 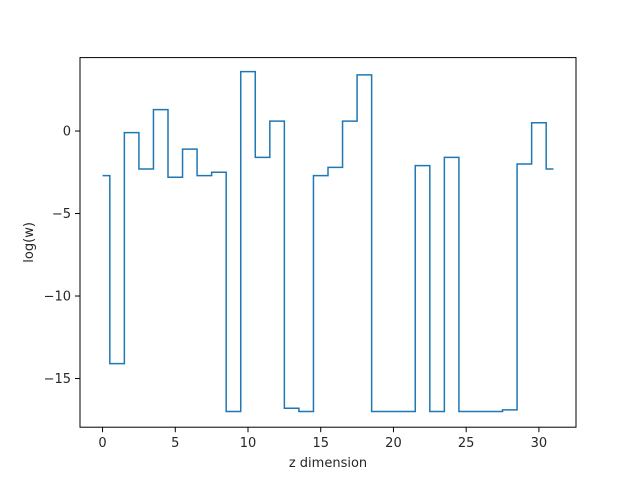 I want to click on y-tick-label: −10, so click(x=57, y=297).